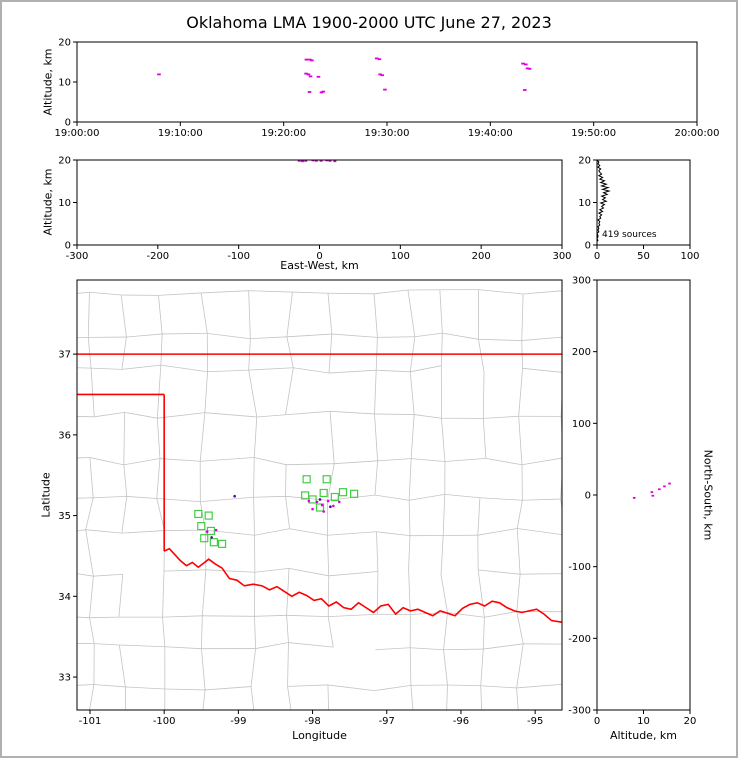 The height and width of the screenshot is (758, 738). What do you see at coordinates (689, 256) in the screenshot?
I see `hist-xtick-label: 100` at bounding box center [689, 256].